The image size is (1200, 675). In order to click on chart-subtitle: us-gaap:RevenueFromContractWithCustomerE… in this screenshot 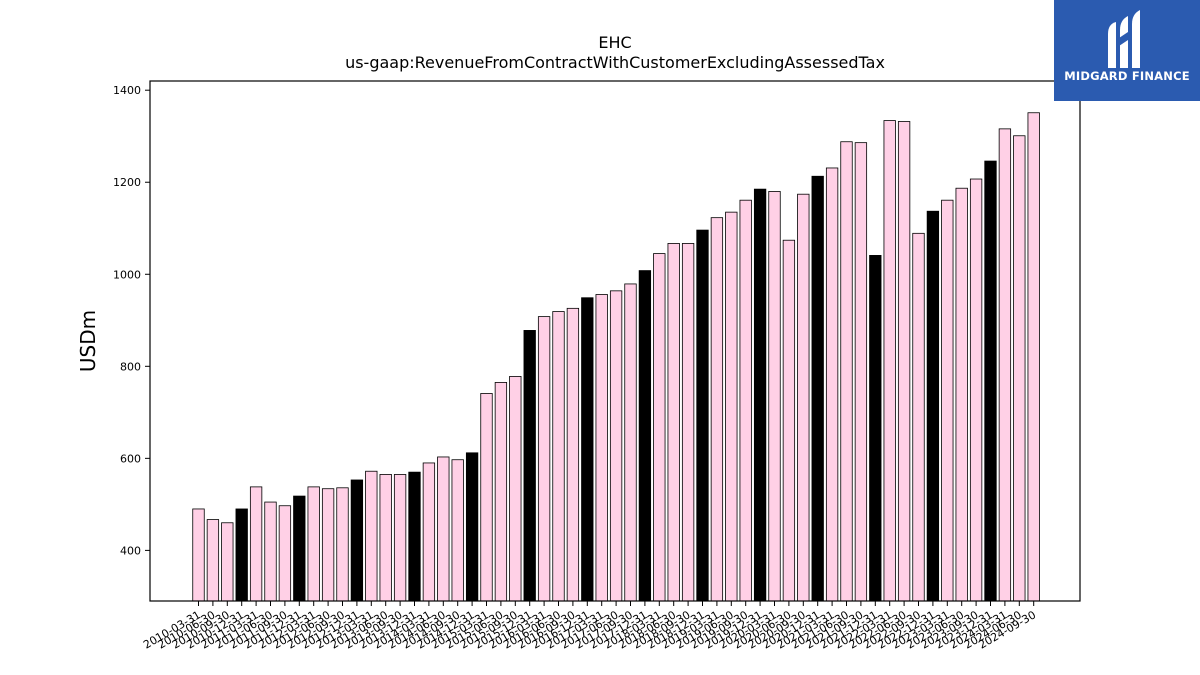, I will do `click(615, 62)`.